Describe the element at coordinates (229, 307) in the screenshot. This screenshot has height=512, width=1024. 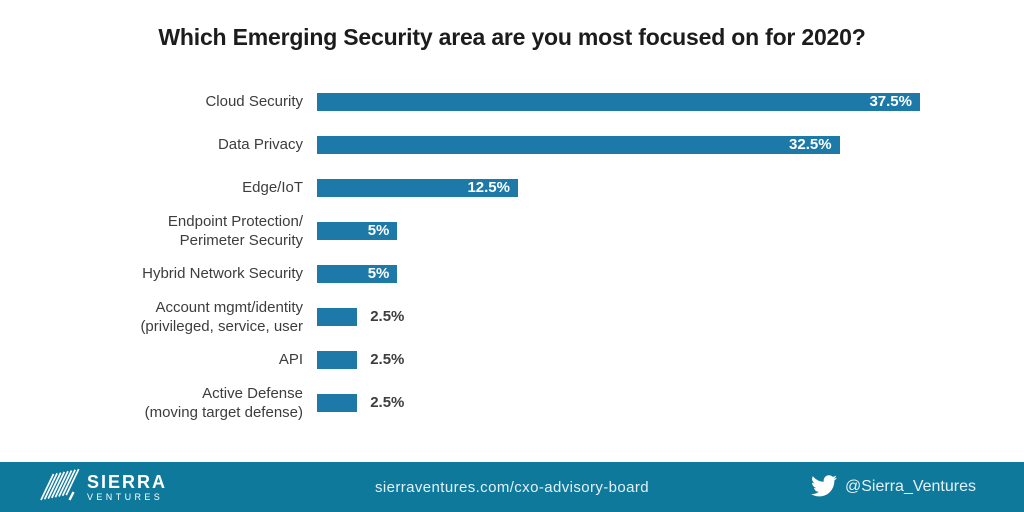
I see `category-label-line: Account mgmt/identity` at that location.